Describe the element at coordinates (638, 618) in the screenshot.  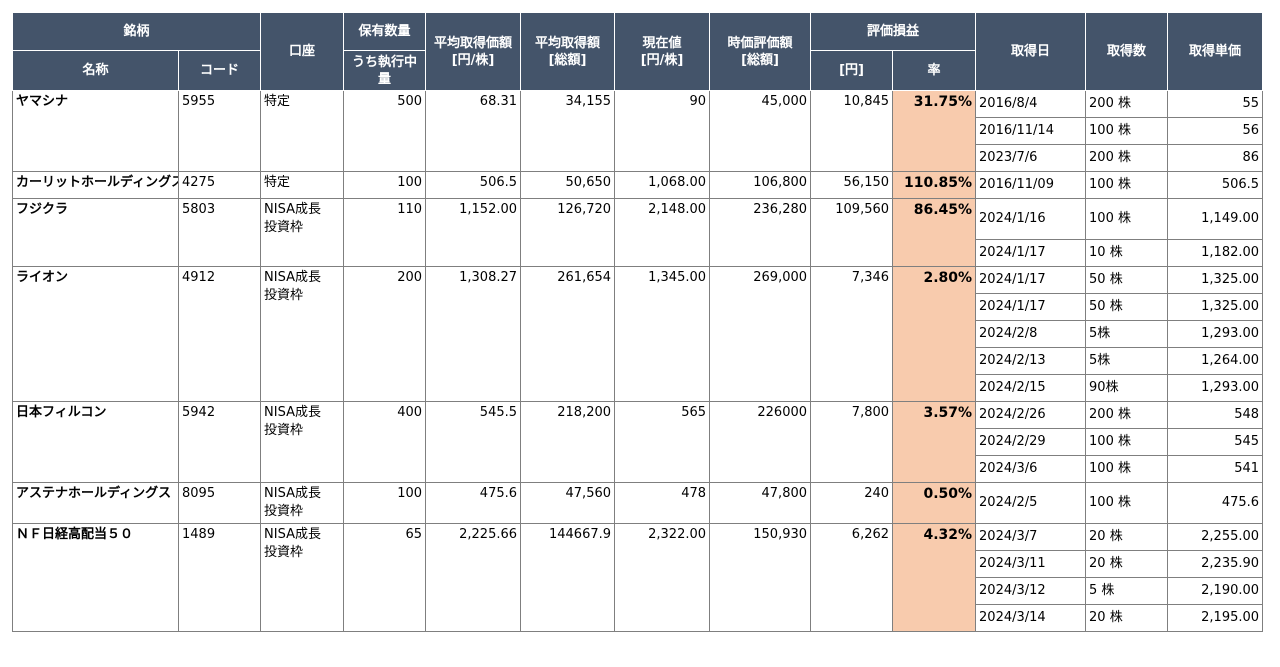
I see `holding-row: 2024/3/14 20 株 2,195.00` at that location.